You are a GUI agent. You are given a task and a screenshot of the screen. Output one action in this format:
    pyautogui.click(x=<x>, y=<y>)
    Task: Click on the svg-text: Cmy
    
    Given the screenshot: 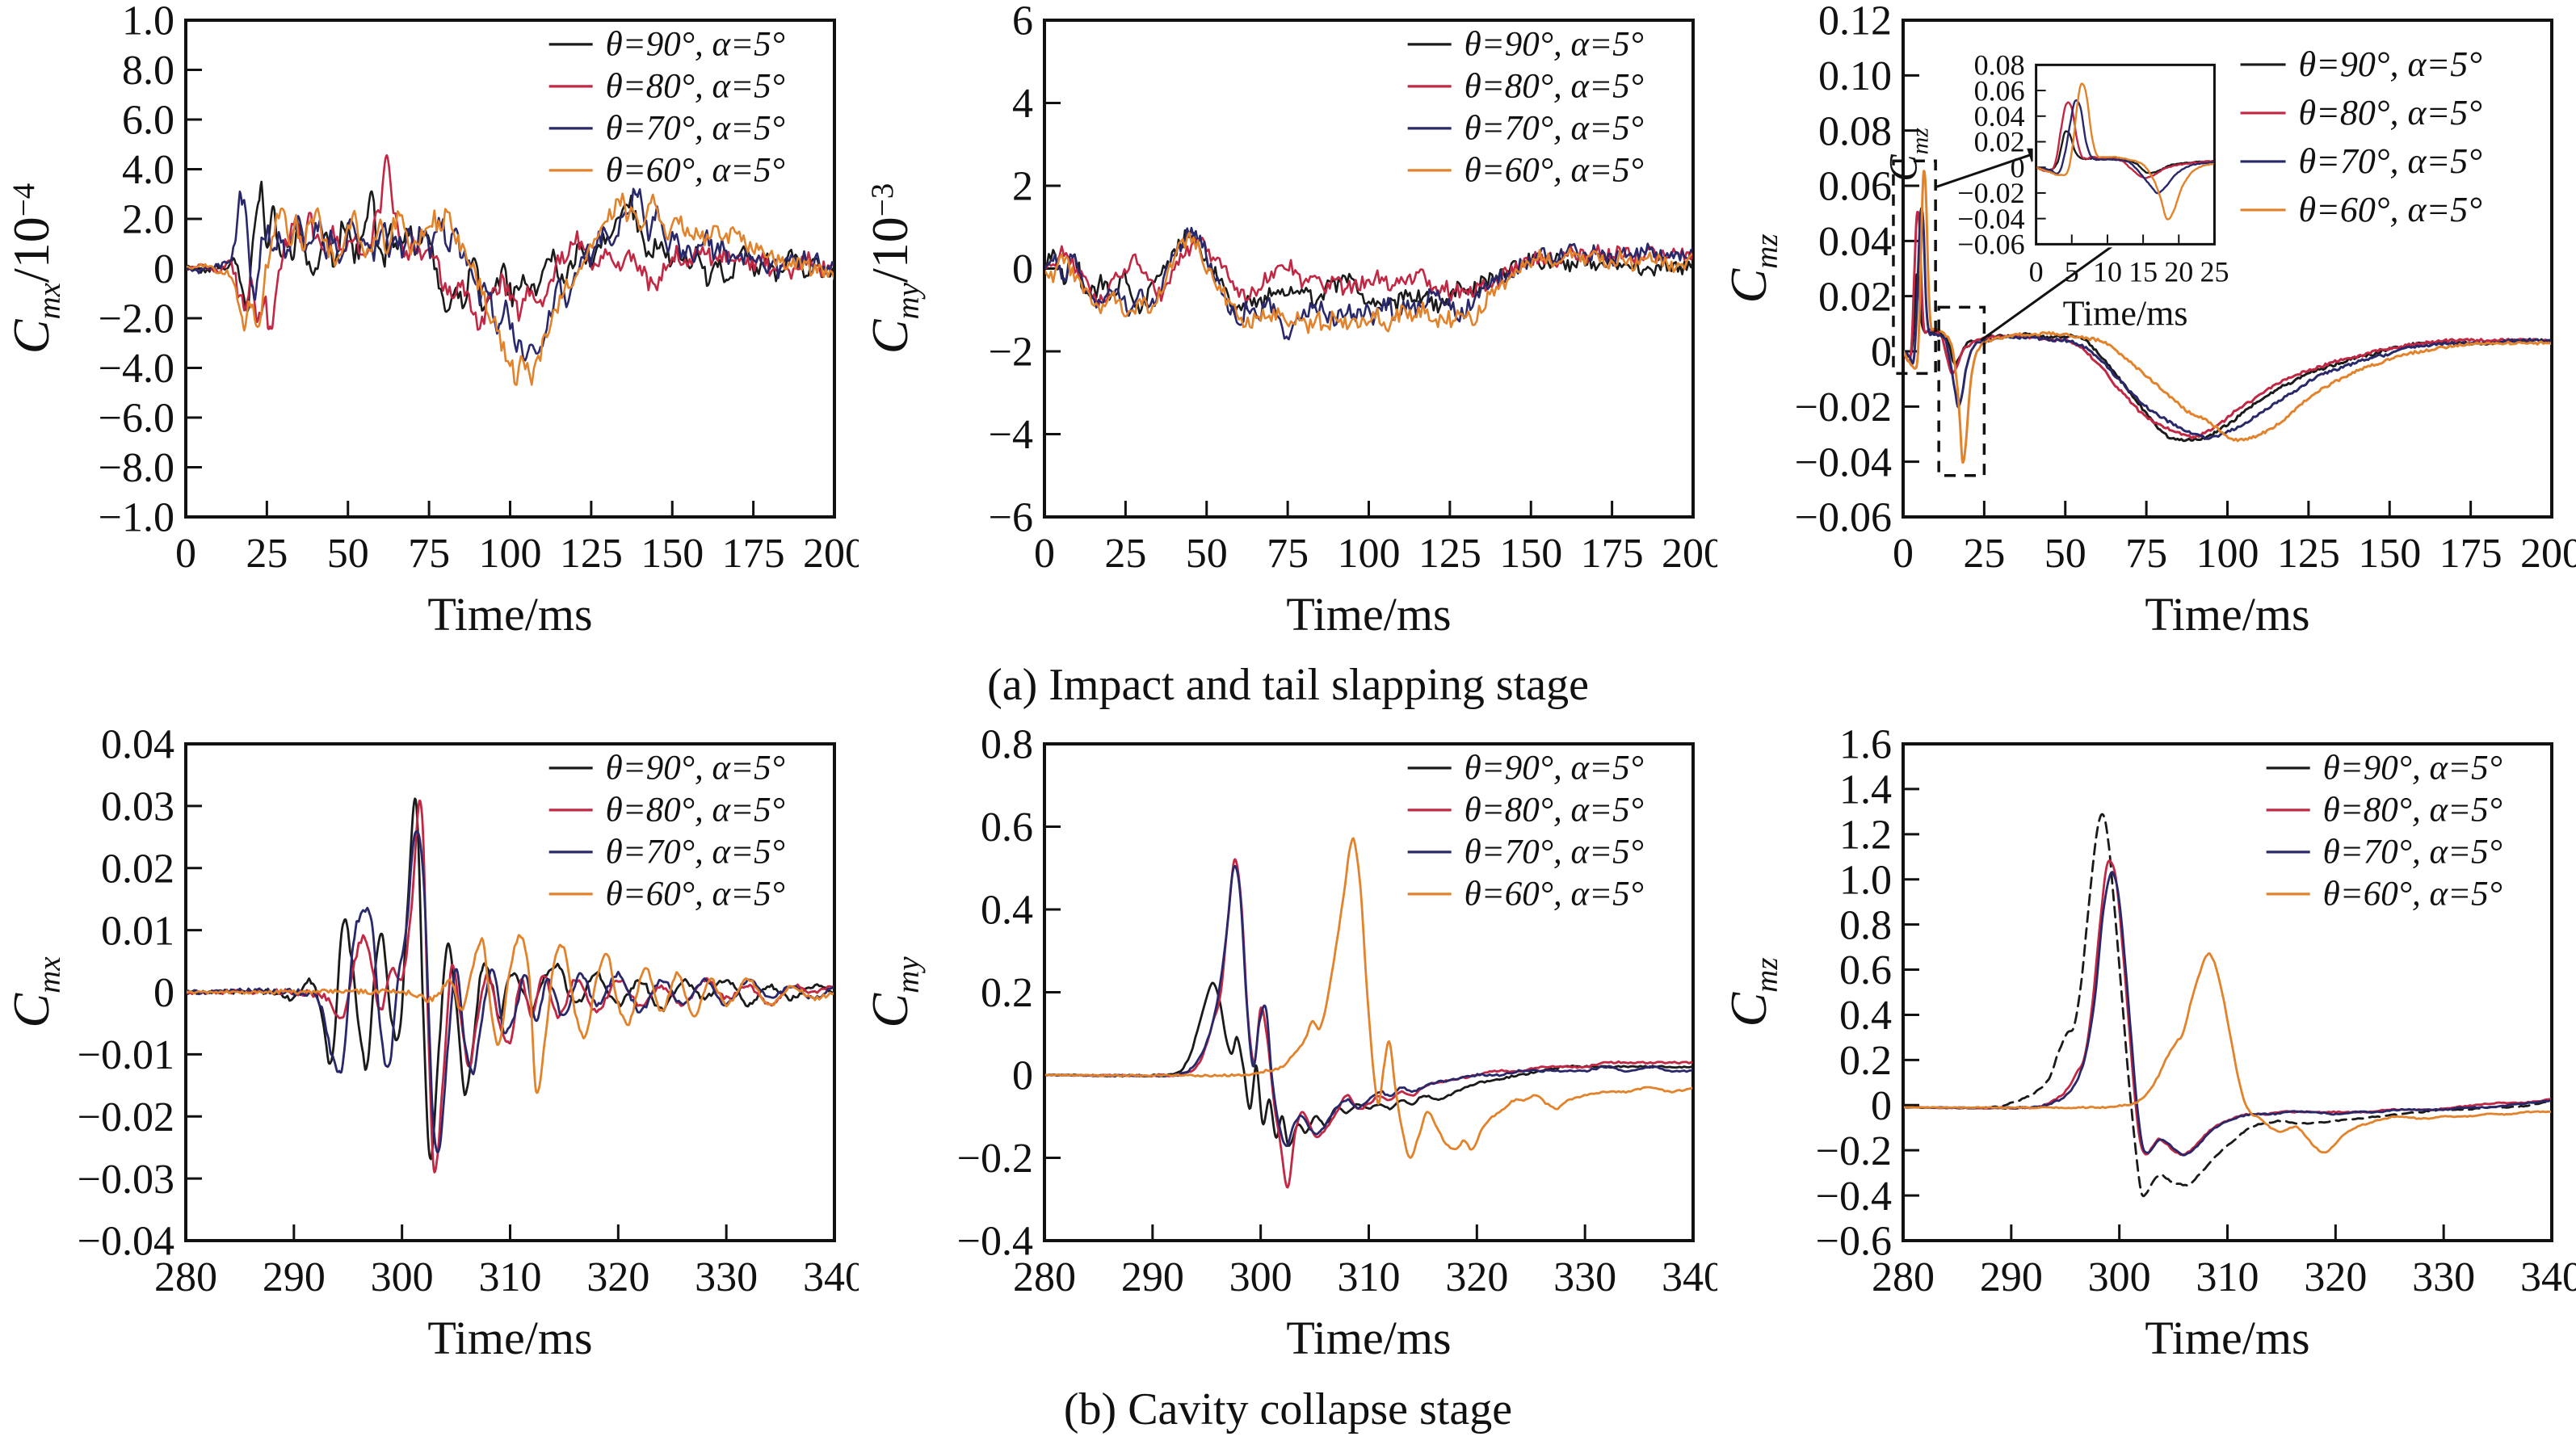 What is the action you would take?
    pyautogui.click(x=893, y=992)
    